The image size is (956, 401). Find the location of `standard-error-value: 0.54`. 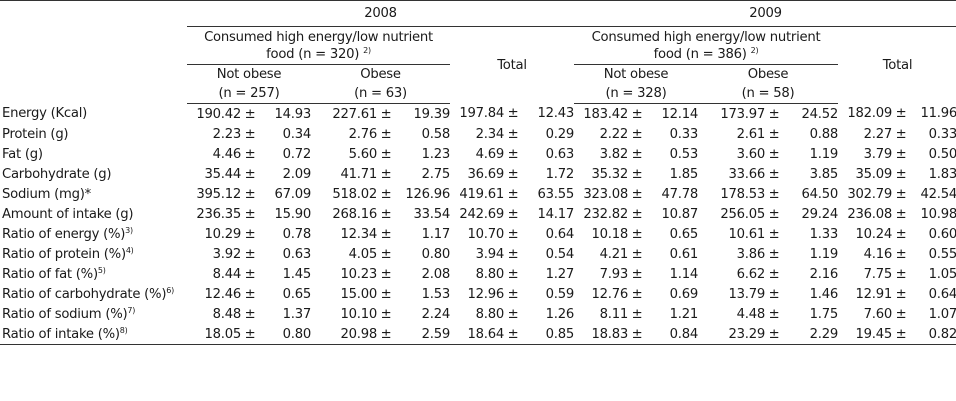

standard-error-value: 0.54 is located at coordinates (559, 254).